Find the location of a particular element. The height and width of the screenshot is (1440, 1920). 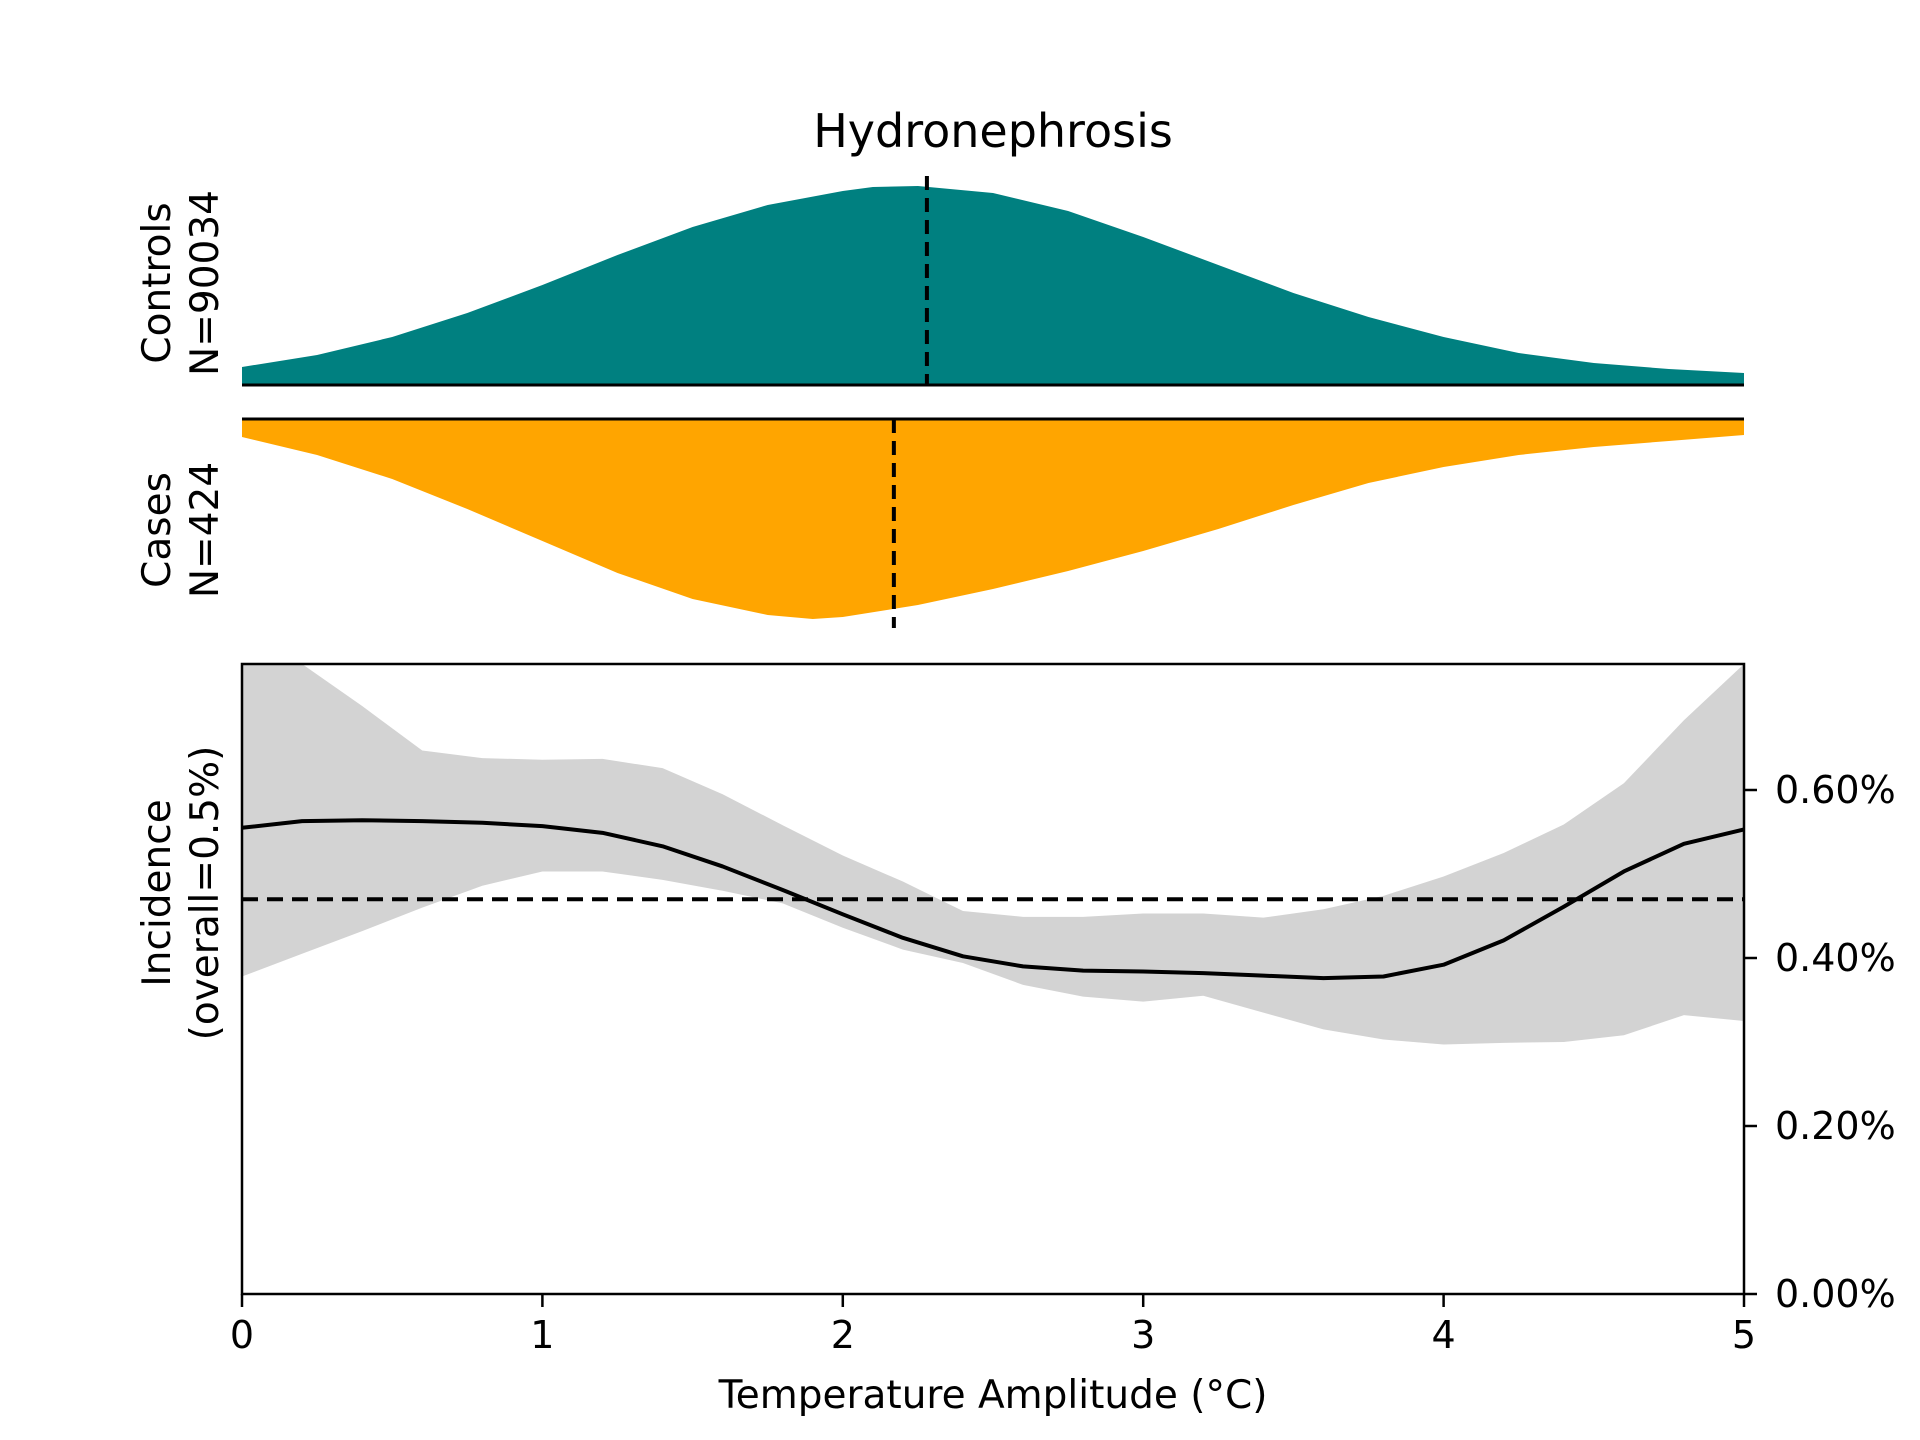

controls-density-area is located at coordinates (993, 285).